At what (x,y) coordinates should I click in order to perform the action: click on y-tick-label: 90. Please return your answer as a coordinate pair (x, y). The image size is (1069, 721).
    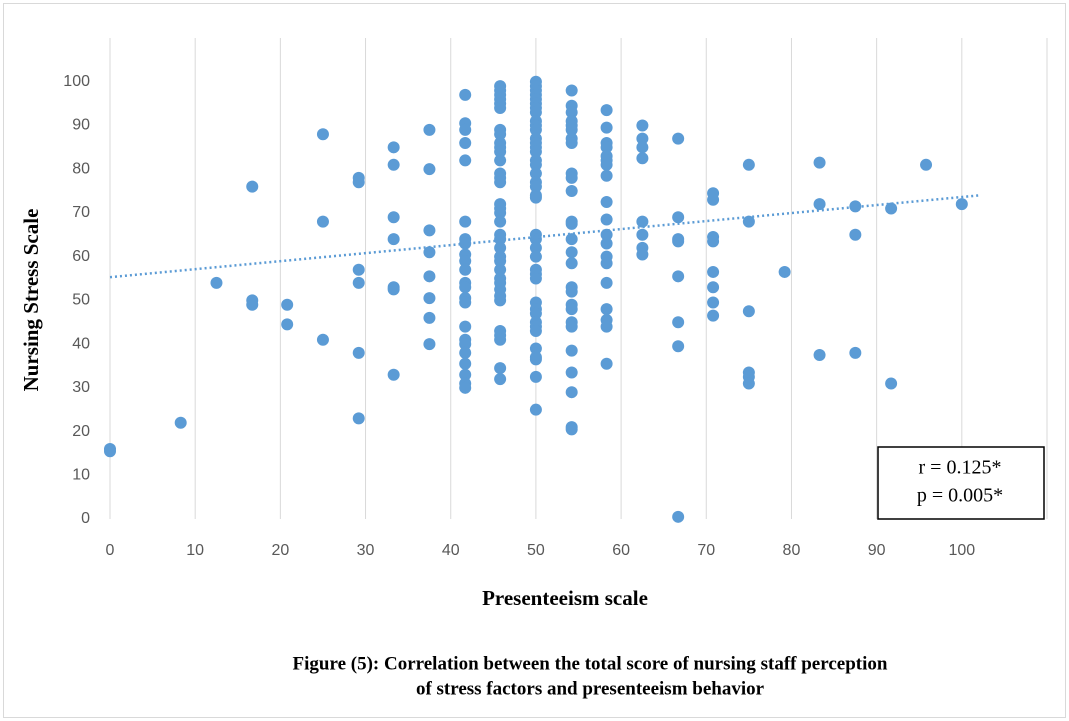
    Looking at the image, I should click on (81, 125).